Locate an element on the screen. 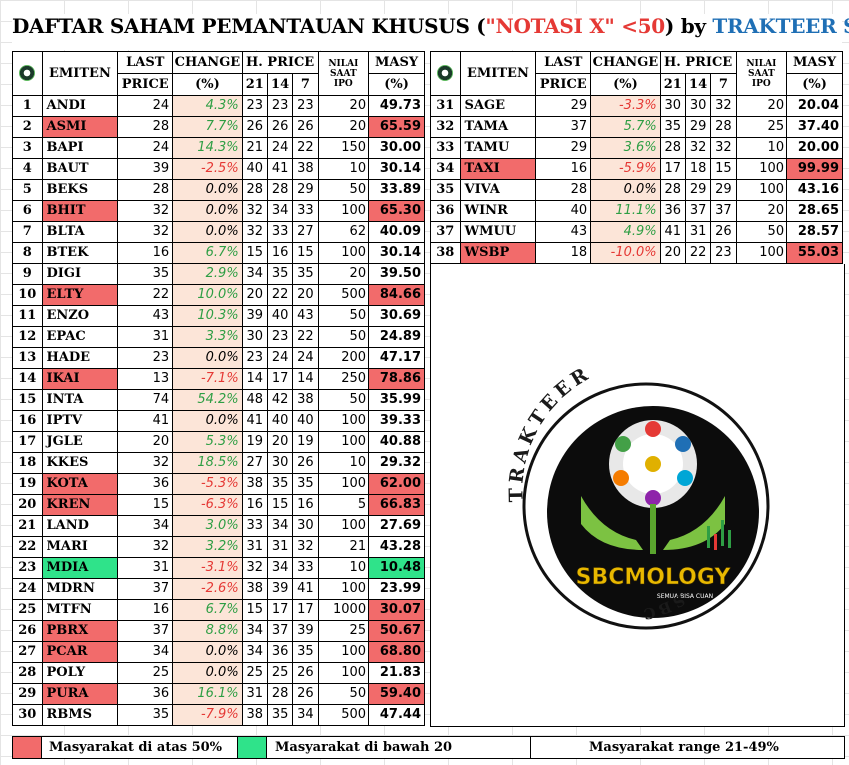  hprice-14-cell: 25 is located at coordinates (280, 673).